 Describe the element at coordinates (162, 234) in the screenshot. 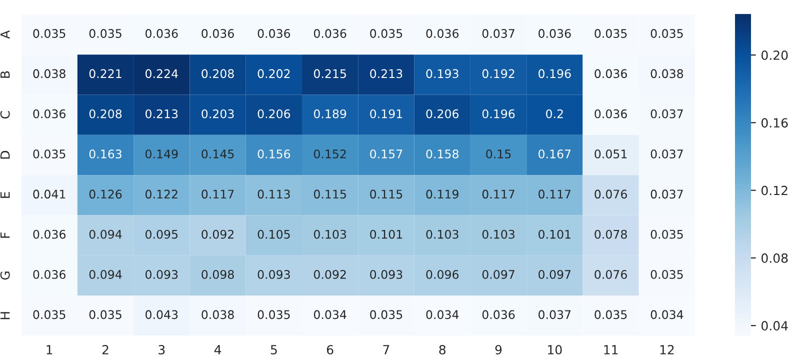

I see `data-label: 0.095` at that location.